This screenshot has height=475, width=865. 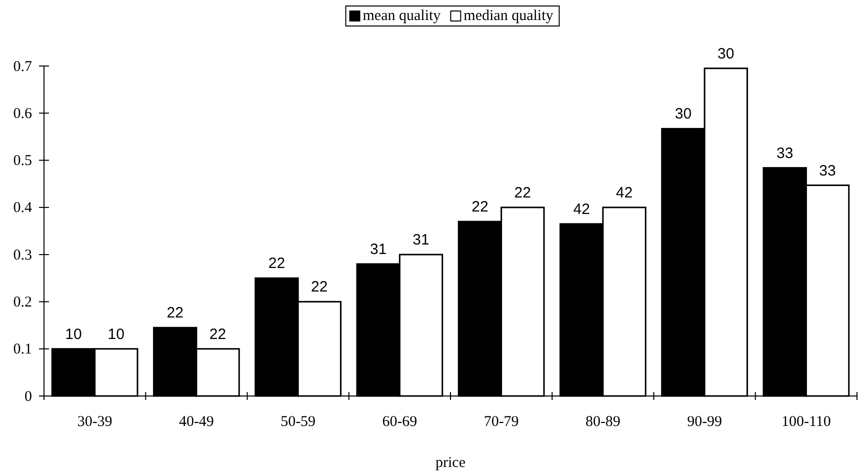 What do you see at coordinates (501, 422) in the screenshot?
I see `x-tick-label: 70-79` at bounding box center [501, 422].